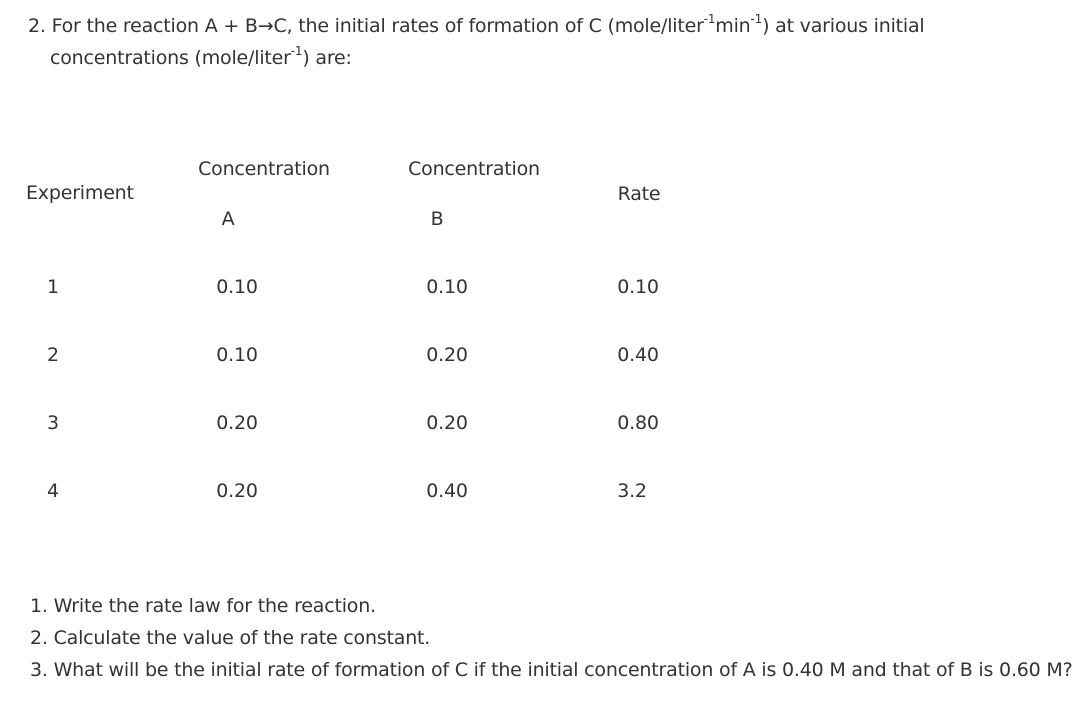  What do you see at coordinates (53, 491) in the screenshot?
I see `cell-experiment: 4` at bounding box center [53, 491].